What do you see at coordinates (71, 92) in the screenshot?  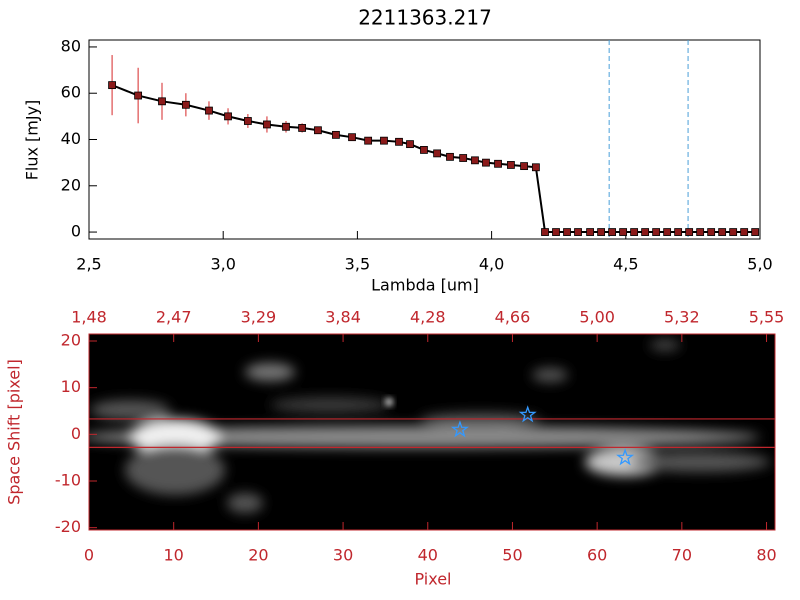 I see `y-tick-label: 60` at bounding box center [71, 92].